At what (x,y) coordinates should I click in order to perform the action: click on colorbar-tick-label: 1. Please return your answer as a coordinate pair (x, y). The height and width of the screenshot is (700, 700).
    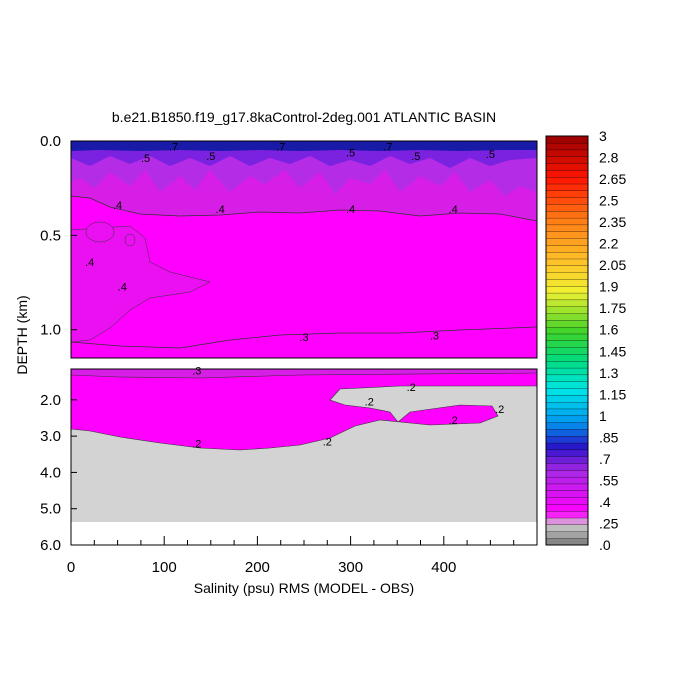
    Looking at the image, I should click on (603, 416).